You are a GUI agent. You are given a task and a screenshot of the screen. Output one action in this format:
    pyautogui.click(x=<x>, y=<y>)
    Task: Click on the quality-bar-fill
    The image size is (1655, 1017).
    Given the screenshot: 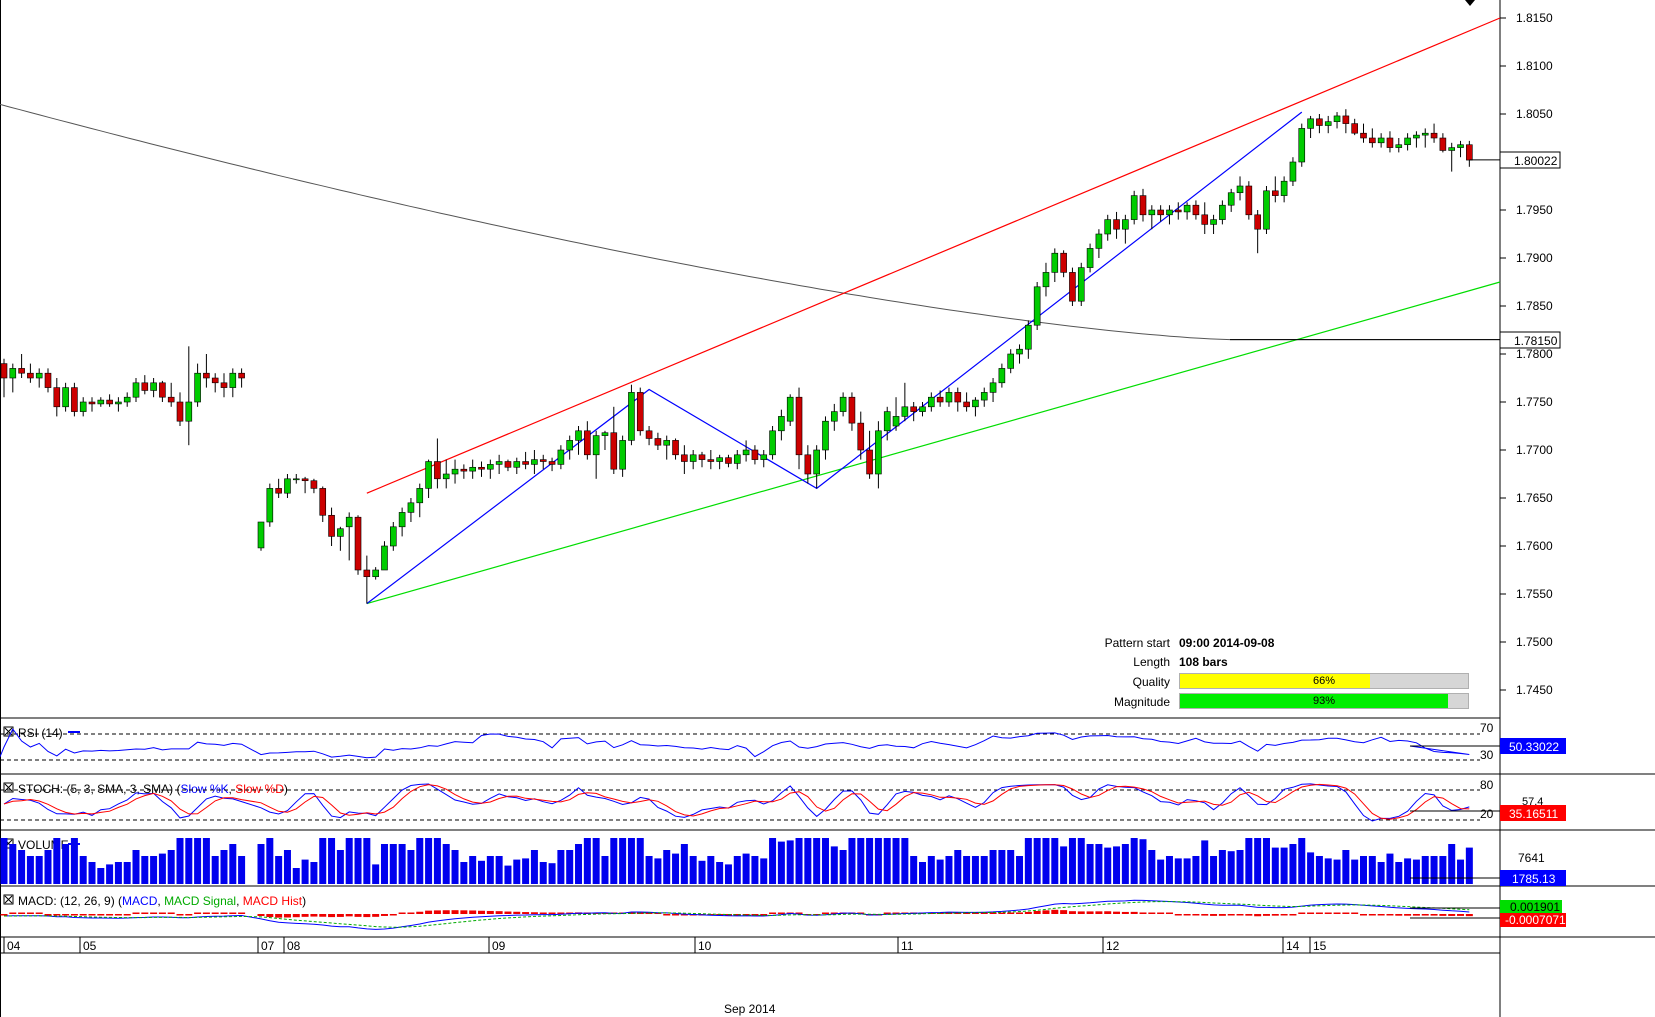 What is the action you would take?
    pyautogui.click(x=1275, y=681)
    